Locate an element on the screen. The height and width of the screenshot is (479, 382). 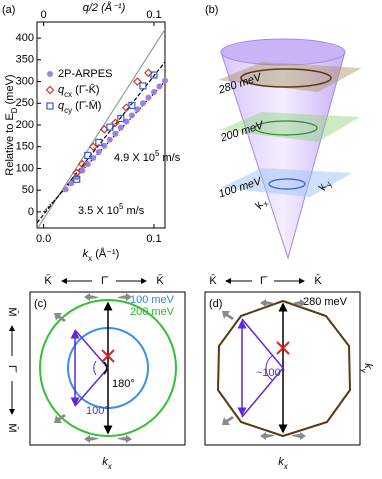
y-tick-label: 200 is located at coordinates (25, 125).